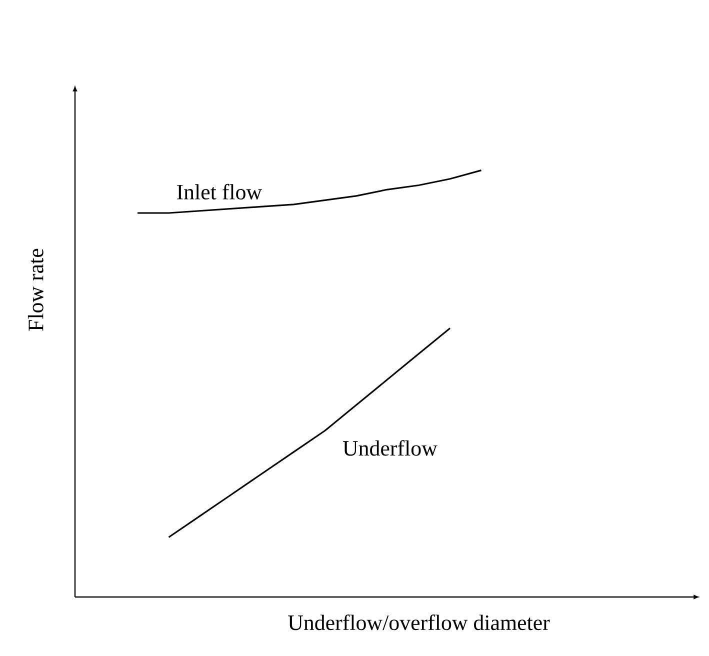  Describe the element at coordinates (36, 289) in the screenshot. I see `y-axis-title: Flow rate` at that location.